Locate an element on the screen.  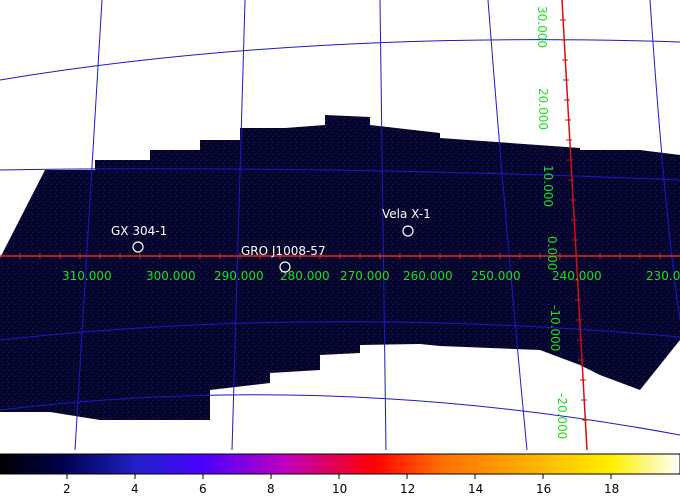
colorbar-gradient is located at coordinates (340, 464).